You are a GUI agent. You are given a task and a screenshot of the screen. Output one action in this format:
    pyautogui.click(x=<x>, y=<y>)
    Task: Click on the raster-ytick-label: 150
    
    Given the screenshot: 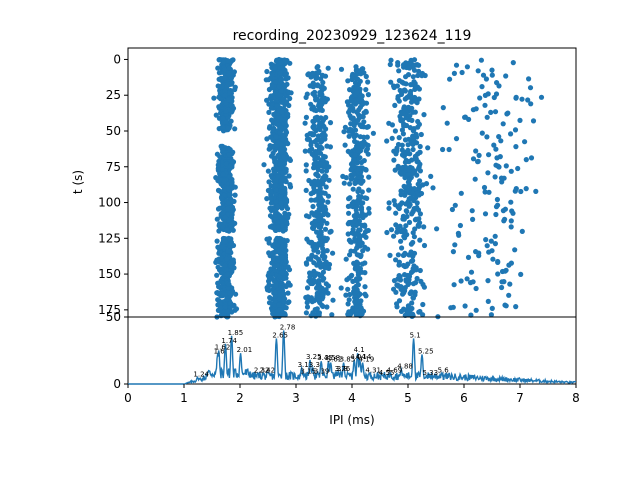 What is the action you would take?
    pyautogui.click(x=109, y=274)
    